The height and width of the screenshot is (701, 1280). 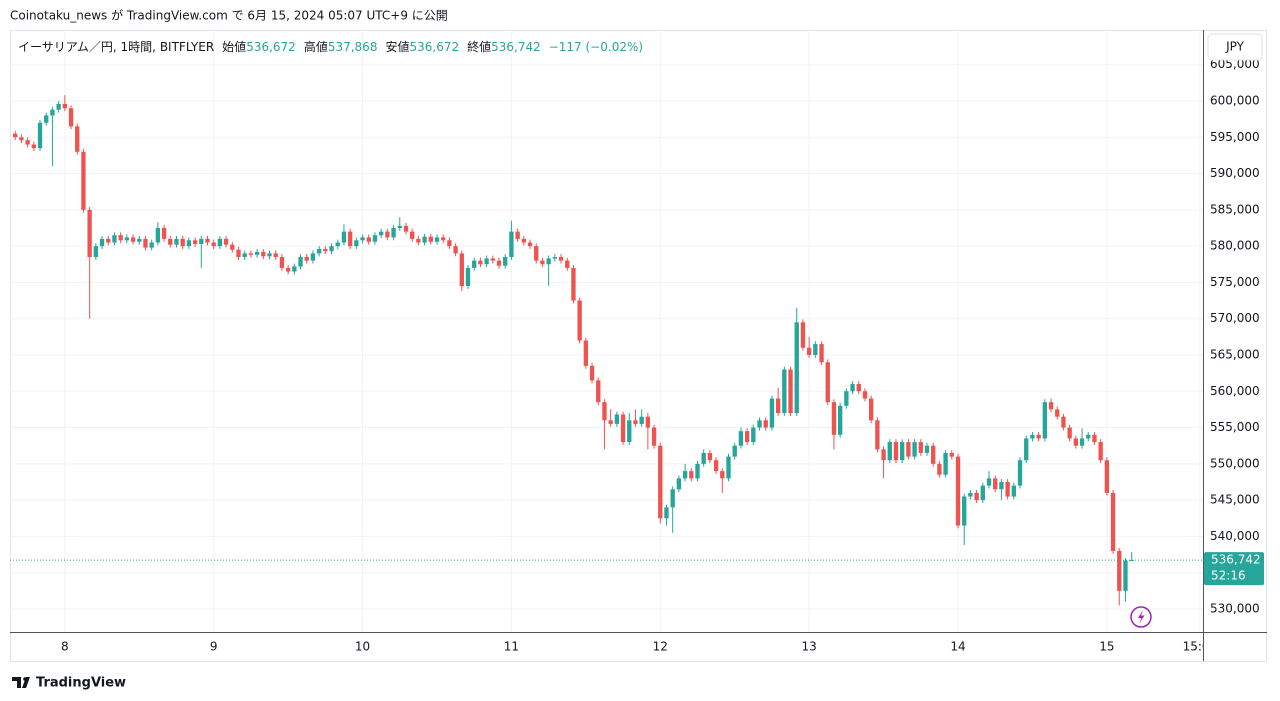 I want to click on legend-item-label: 始値, so click(x=234, y=46).